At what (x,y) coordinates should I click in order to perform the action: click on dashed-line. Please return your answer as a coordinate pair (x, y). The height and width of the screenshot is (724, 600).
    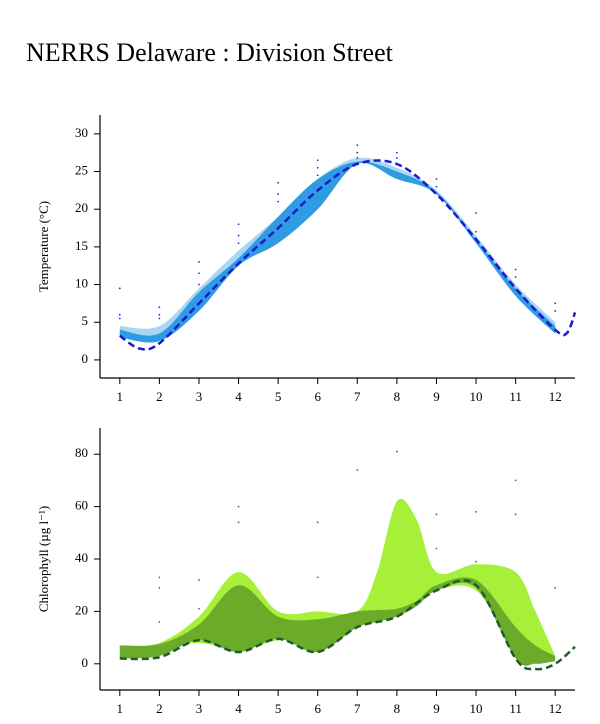
    Looking at the image, I should click on (347, 625).